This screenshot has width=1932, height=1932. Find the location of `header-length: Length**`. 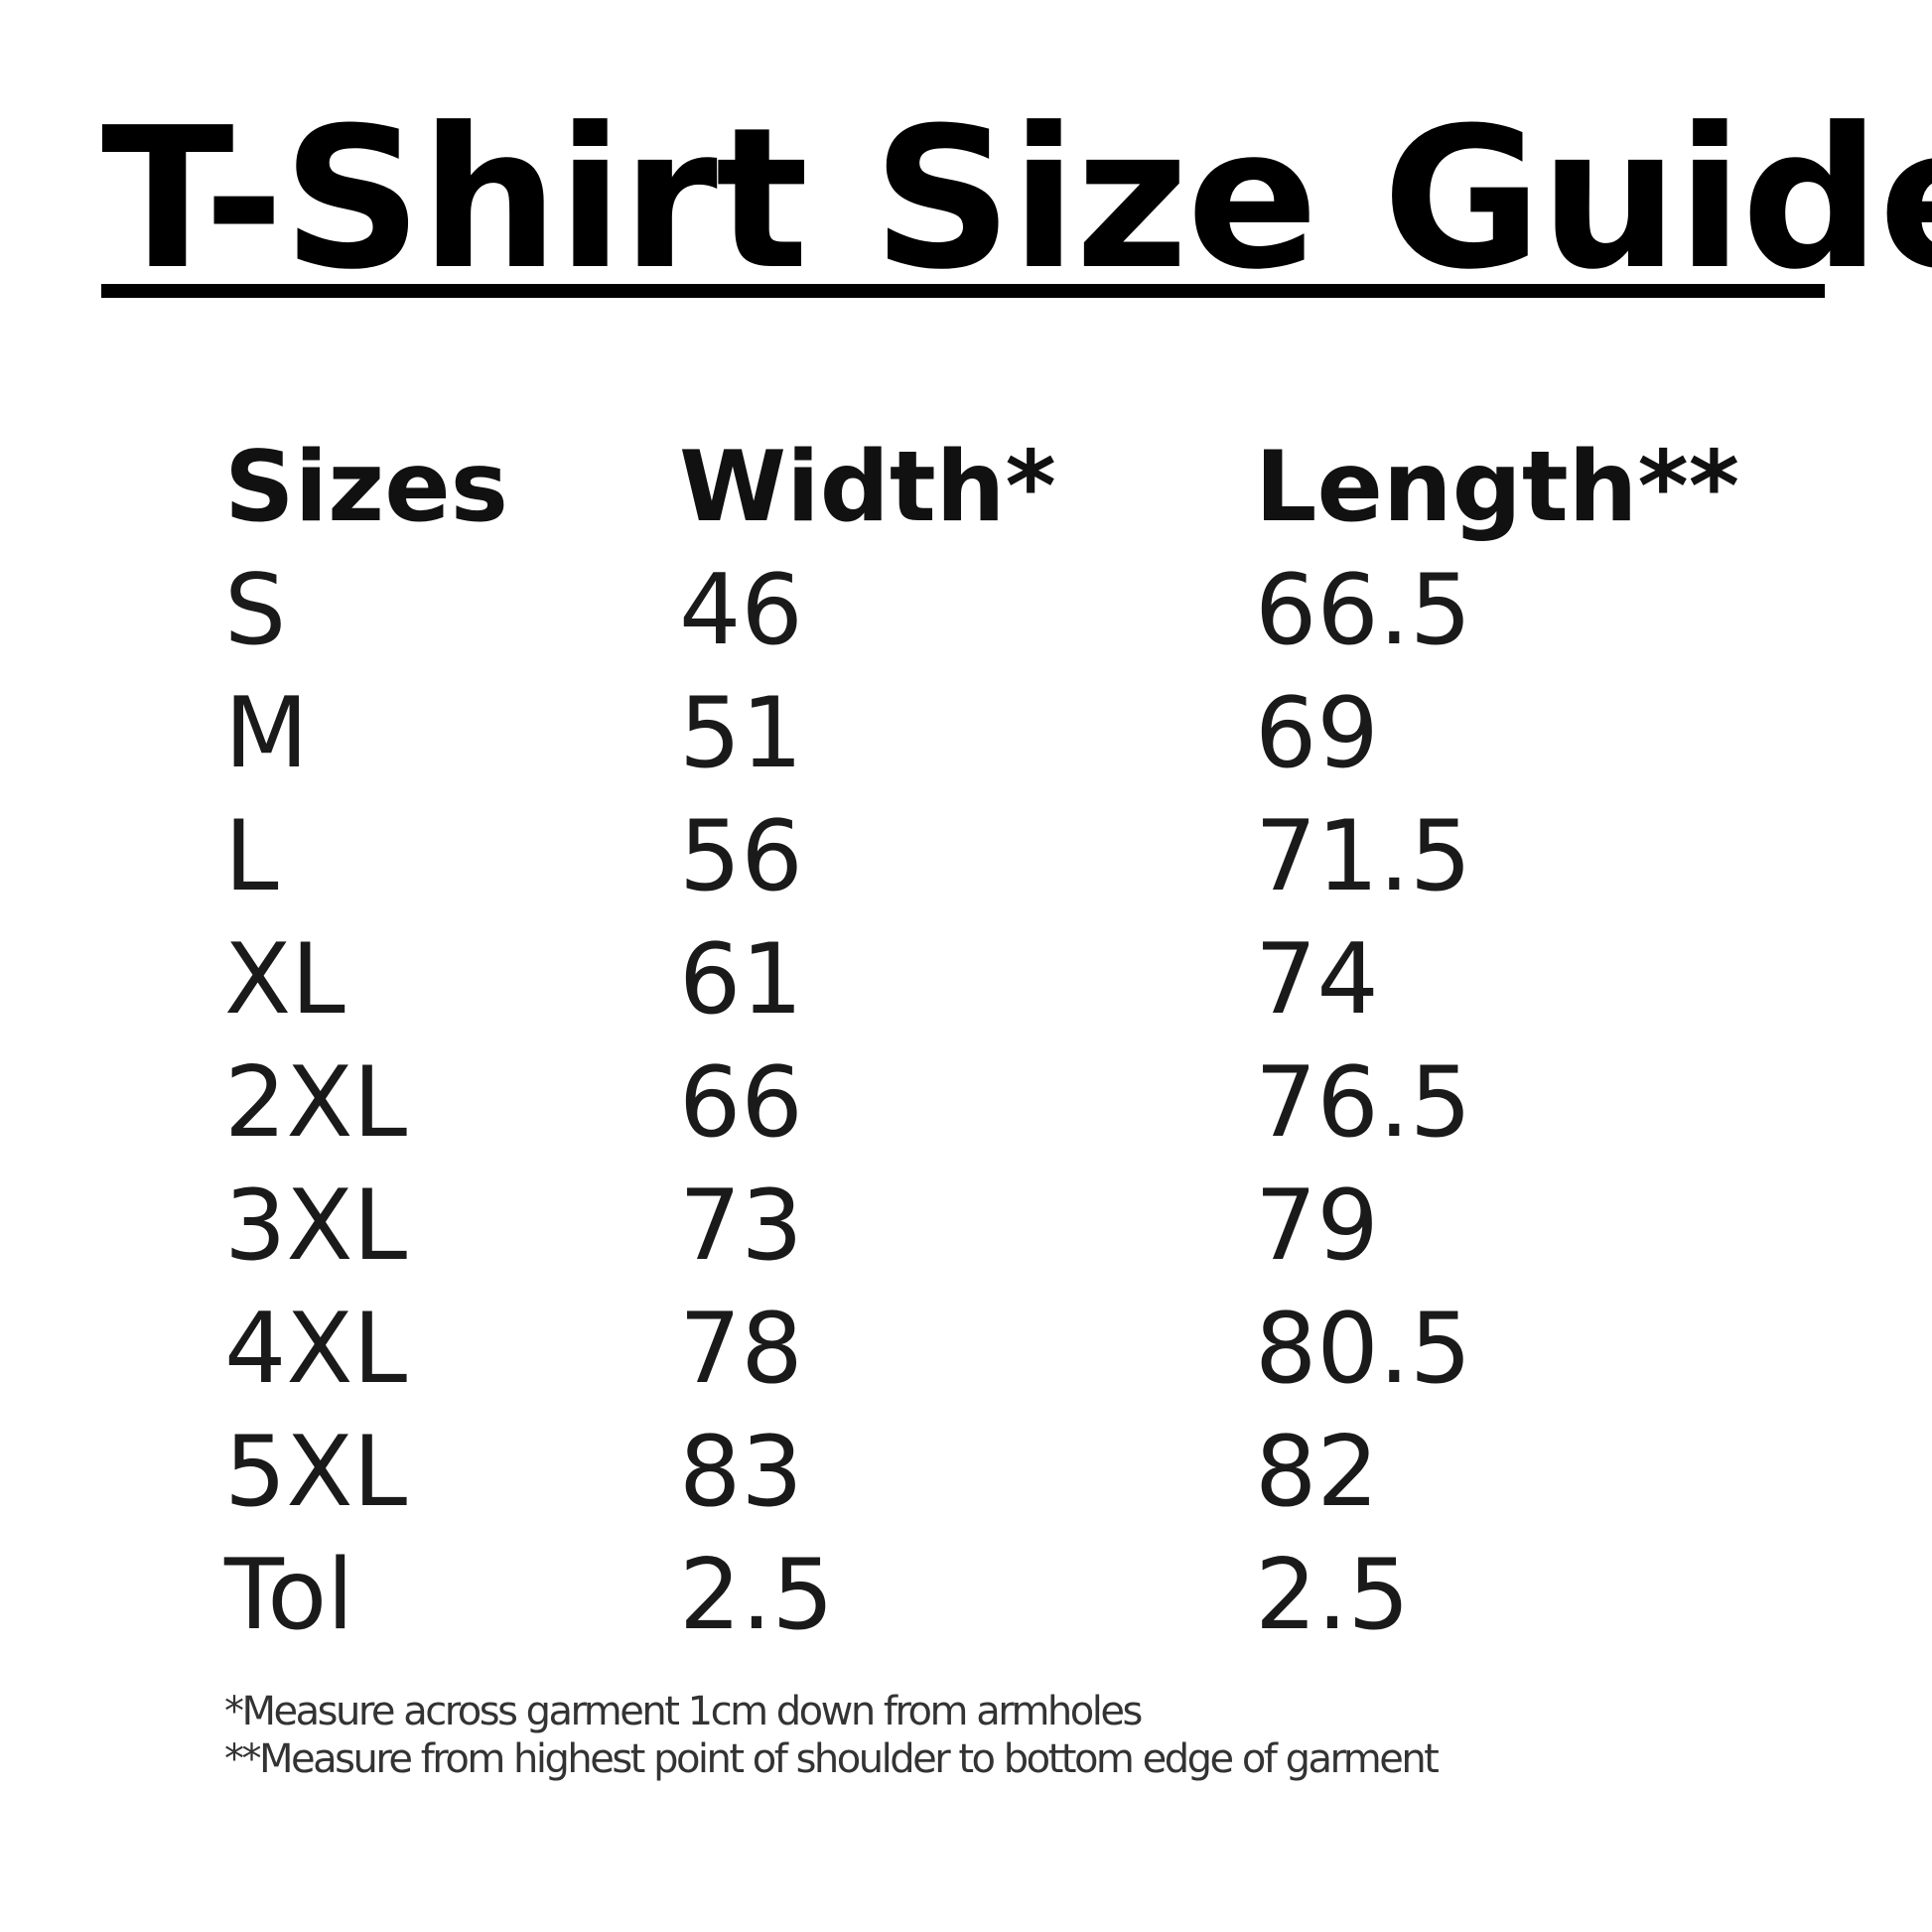

header-length: Length** is located at coordinates (1497, 488).